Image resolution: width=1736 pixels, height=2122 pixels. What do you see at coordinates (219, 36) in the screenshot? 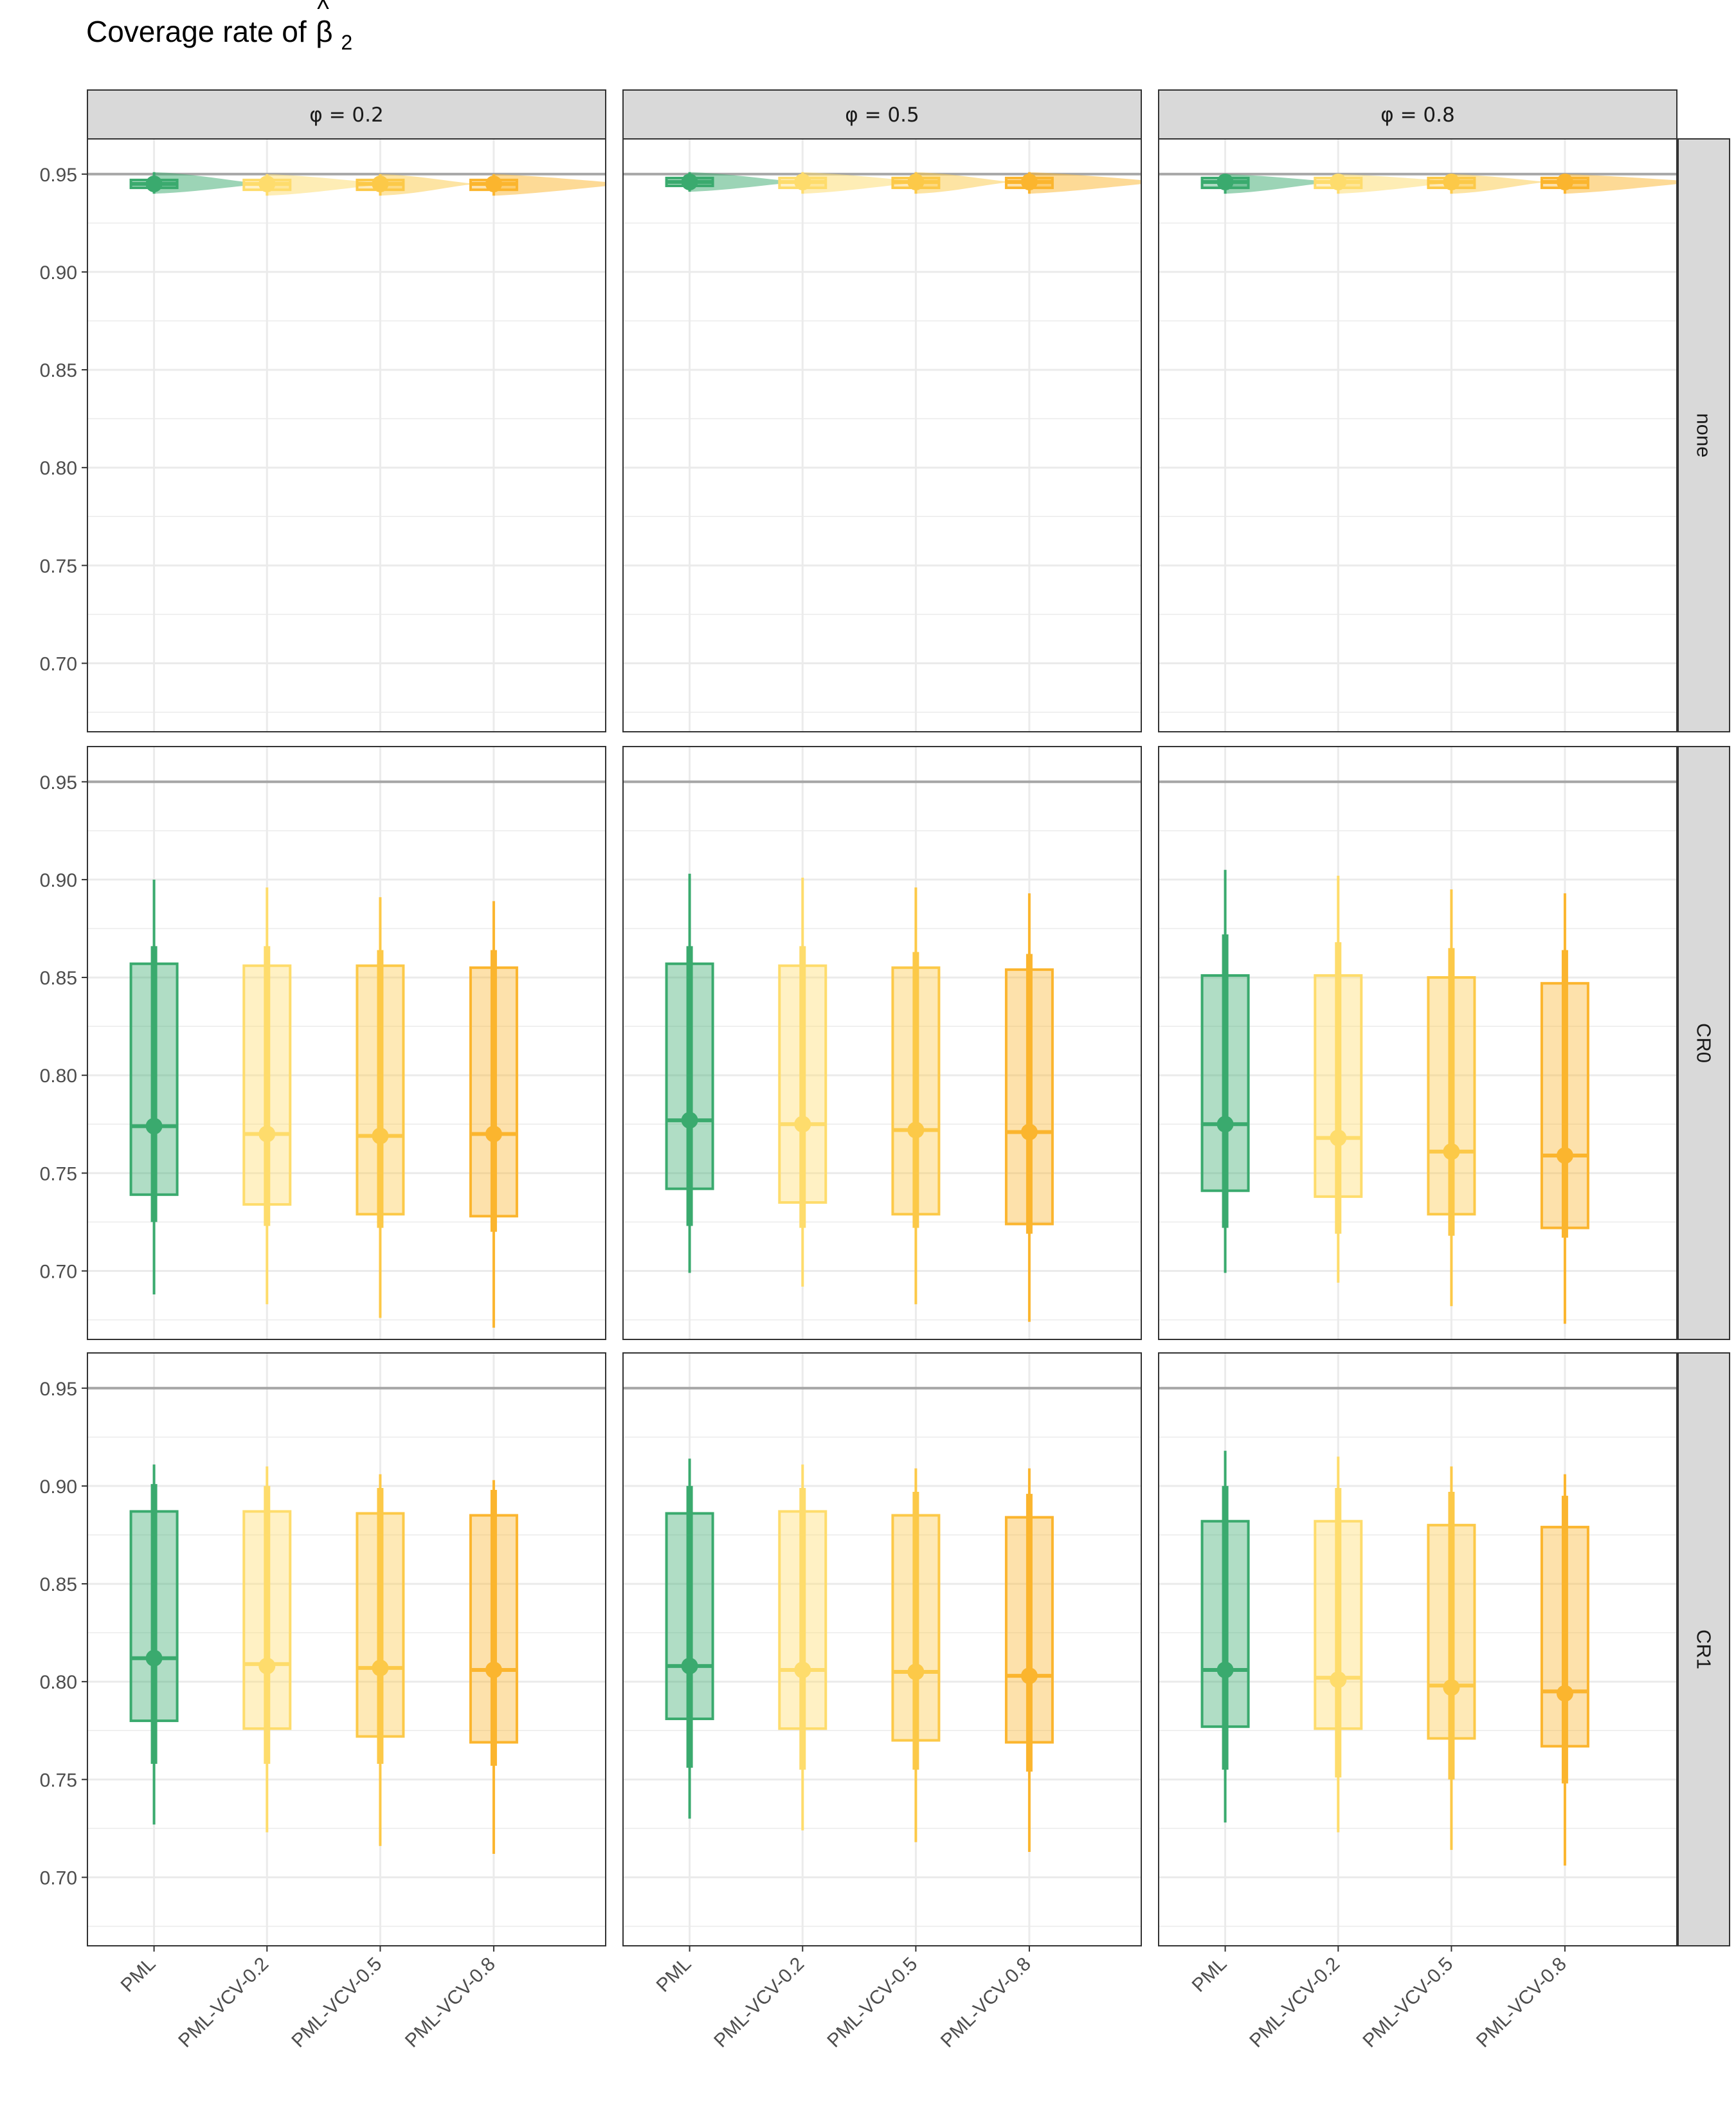
I see `chart-title: Coverage rate of ^ β 2` at bounding box center [219, 36].